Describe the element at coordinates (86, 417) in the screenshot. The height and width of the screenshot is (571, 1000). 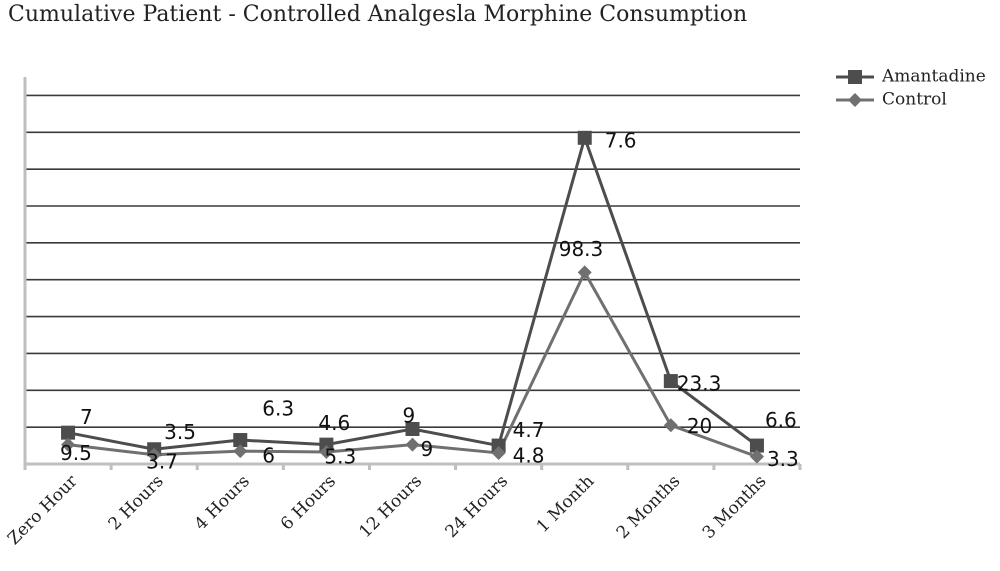
I see `data-label-amantadine: 7` at that location.